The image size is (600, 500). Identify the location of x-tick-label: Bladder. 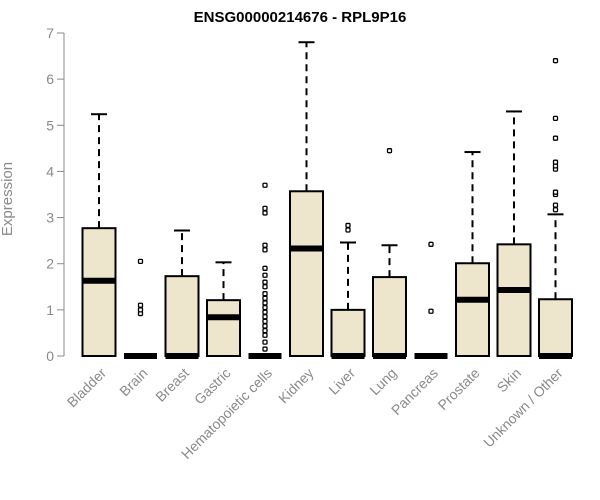
(87, 388).